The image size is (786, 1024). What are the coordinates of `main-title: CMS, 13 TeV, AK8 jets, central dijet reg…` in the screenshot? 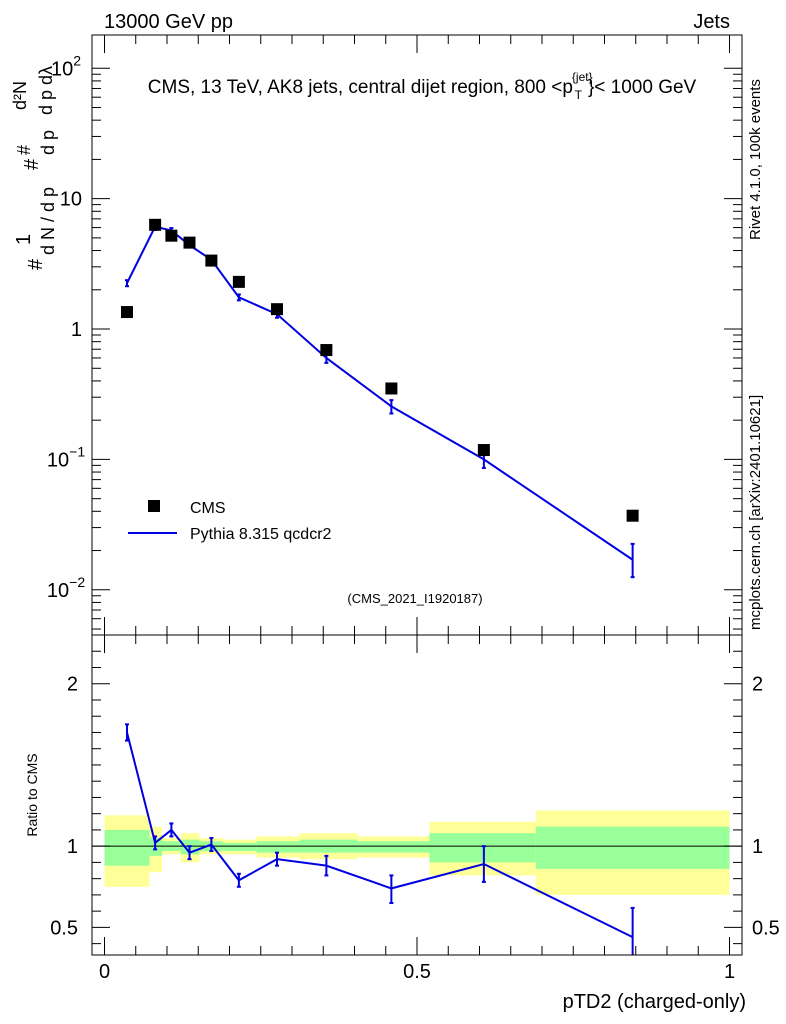 It's located at (422, 86).